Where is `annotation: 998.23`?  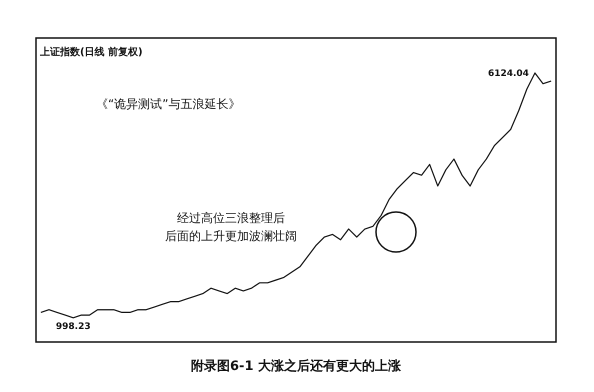 annotation: 998.23 is located at coordinates (73, 327).